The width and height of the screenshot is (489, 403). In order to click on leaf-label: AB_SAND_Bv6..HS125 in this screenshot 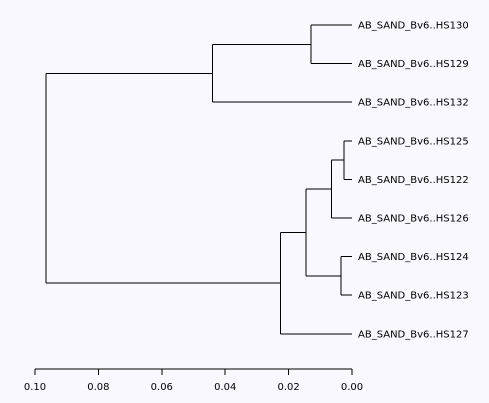, I will do `click(413, 141)`.